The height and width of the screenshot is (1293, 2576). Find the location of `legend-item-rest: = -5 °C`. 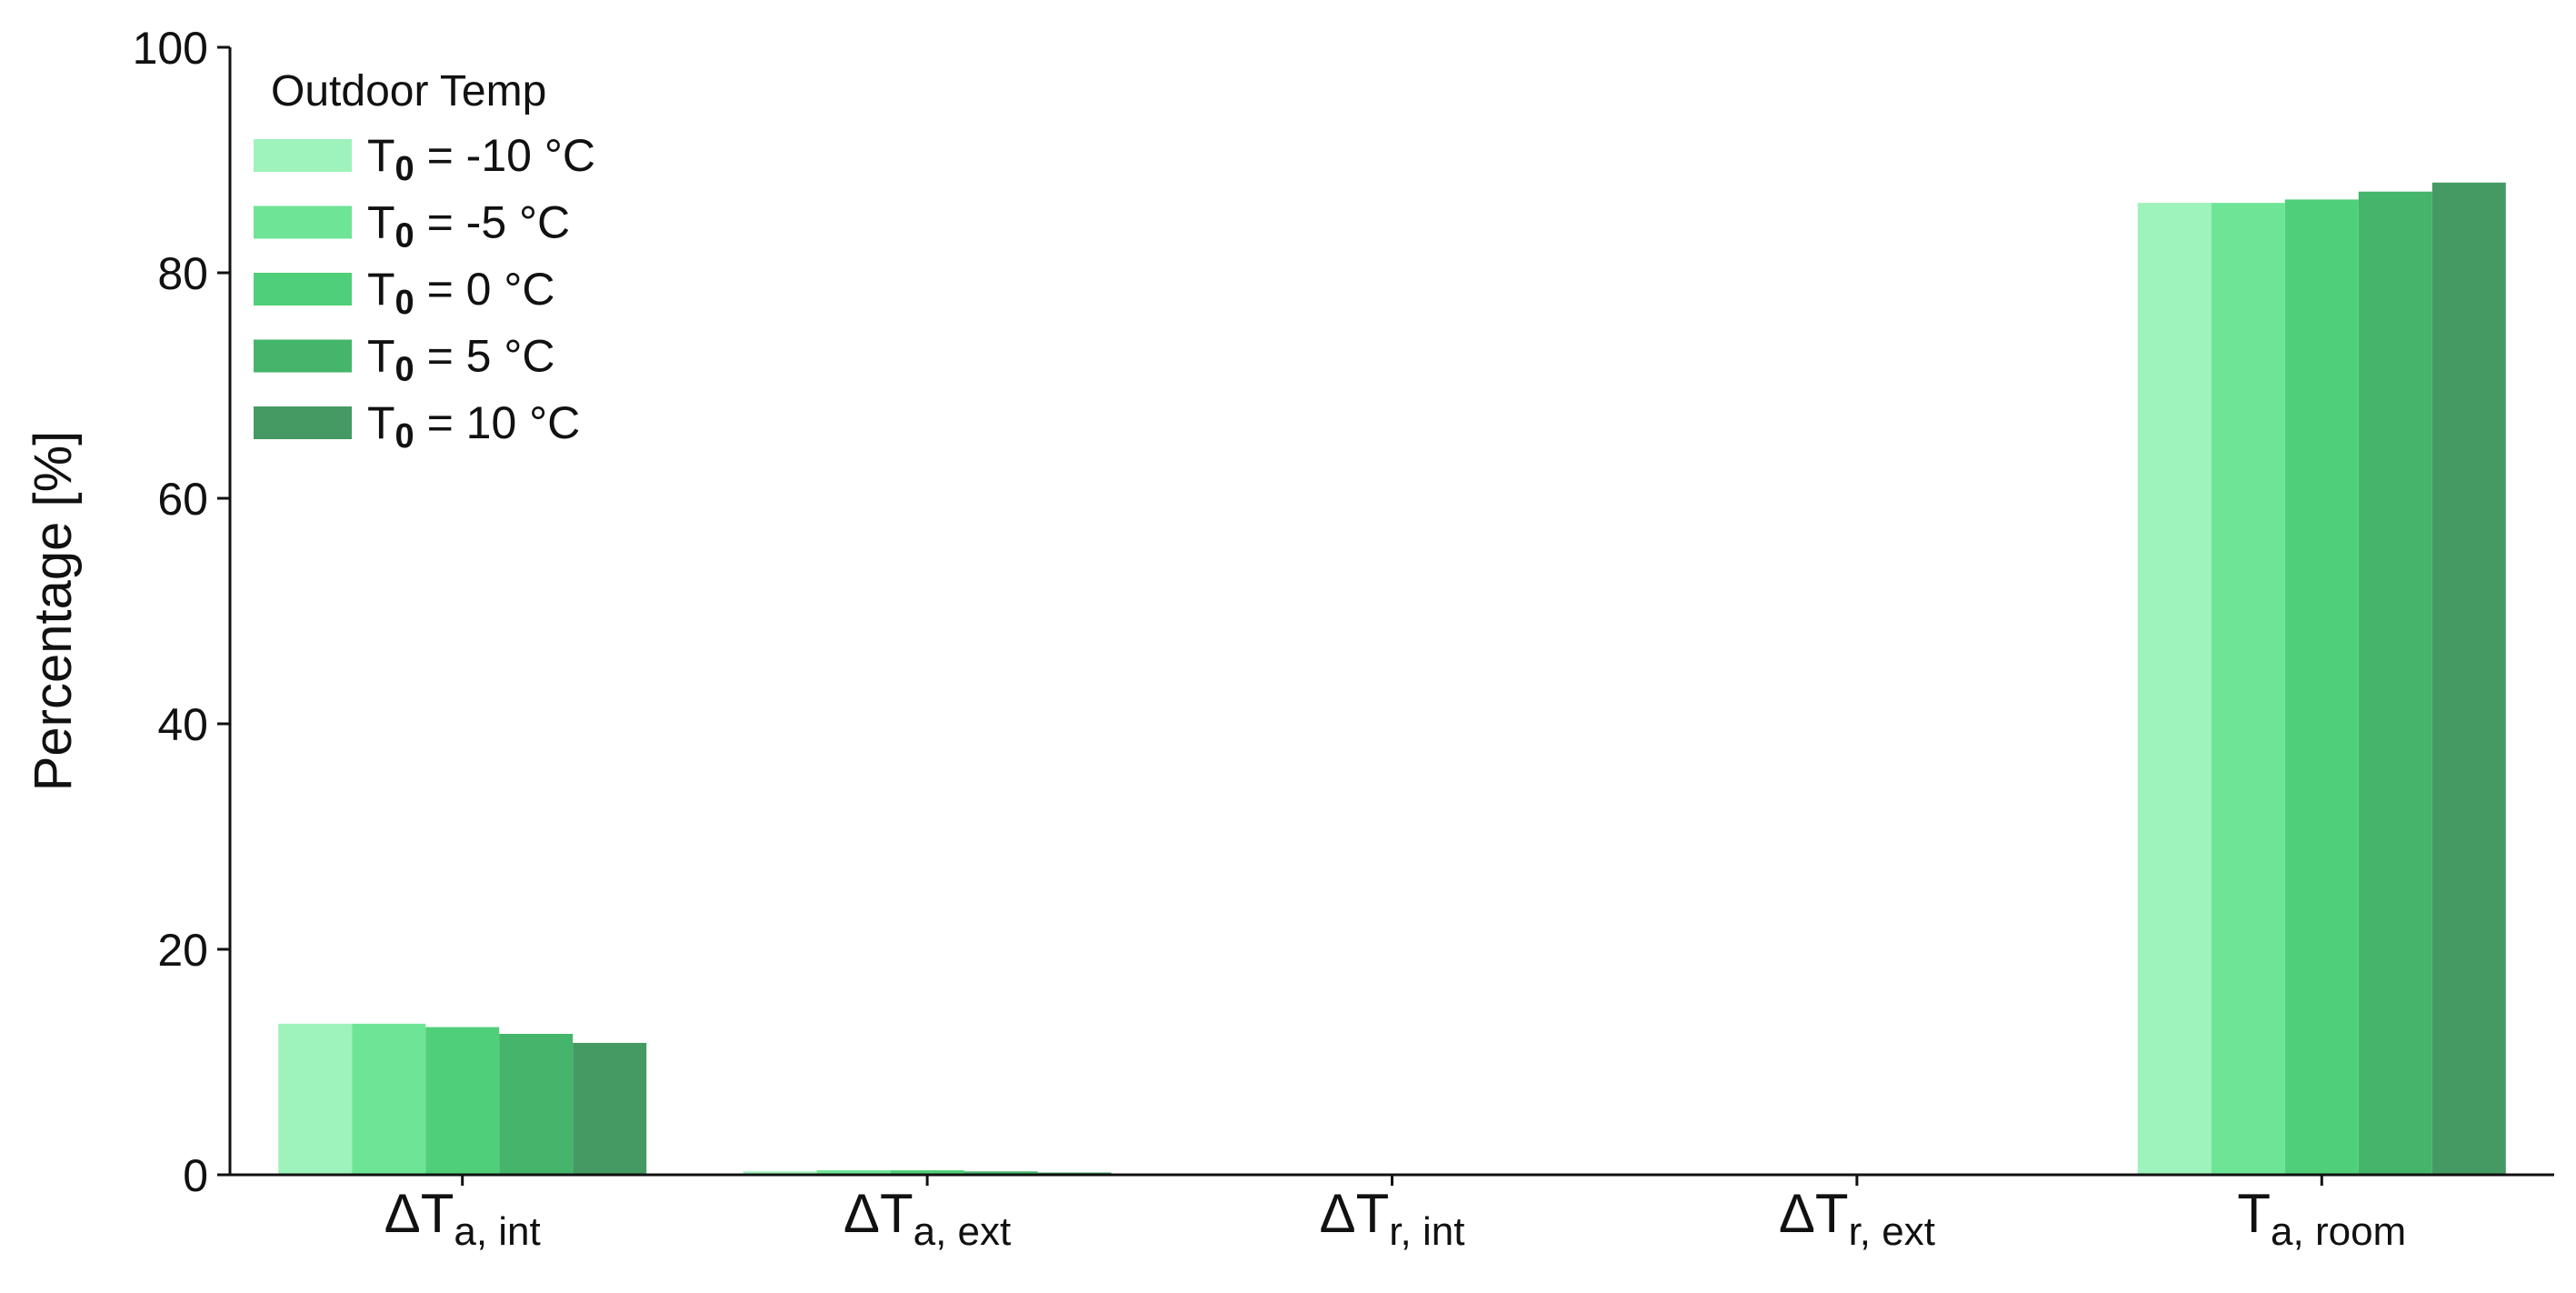

legend-item-rest: = -5 °C is located at coordinates (492, 222).